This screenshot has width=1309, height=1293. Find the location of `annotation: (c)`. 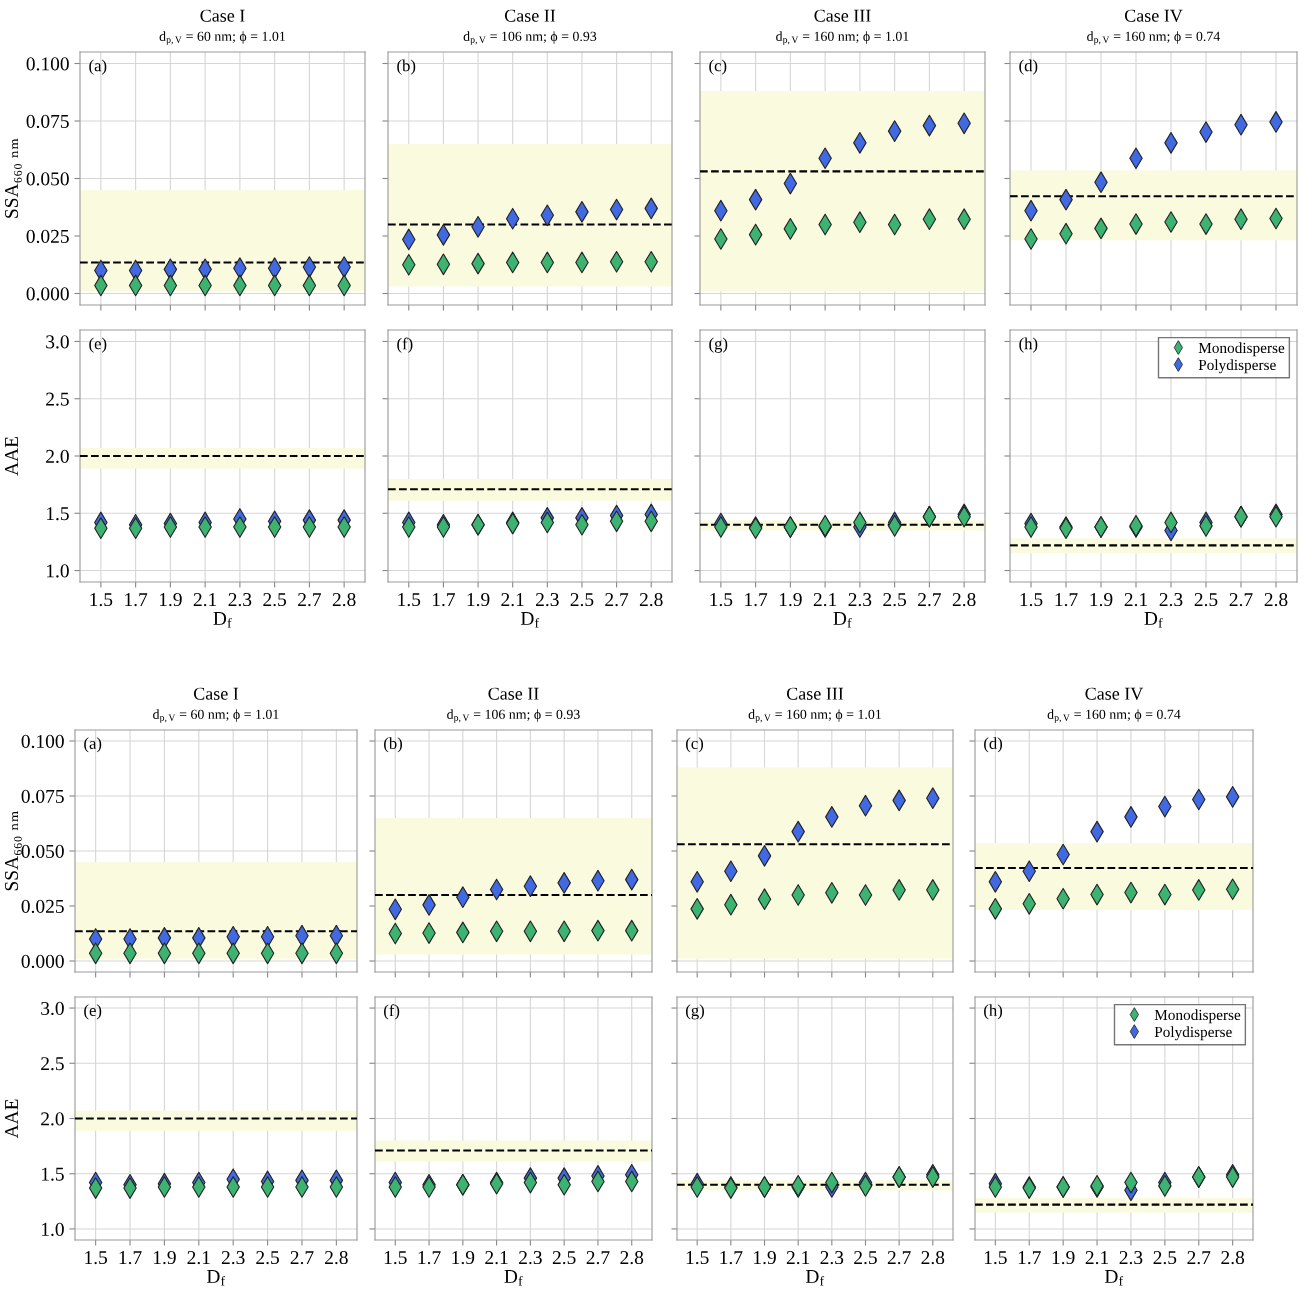

annotation: (c) is located at coordinates (718, 67).